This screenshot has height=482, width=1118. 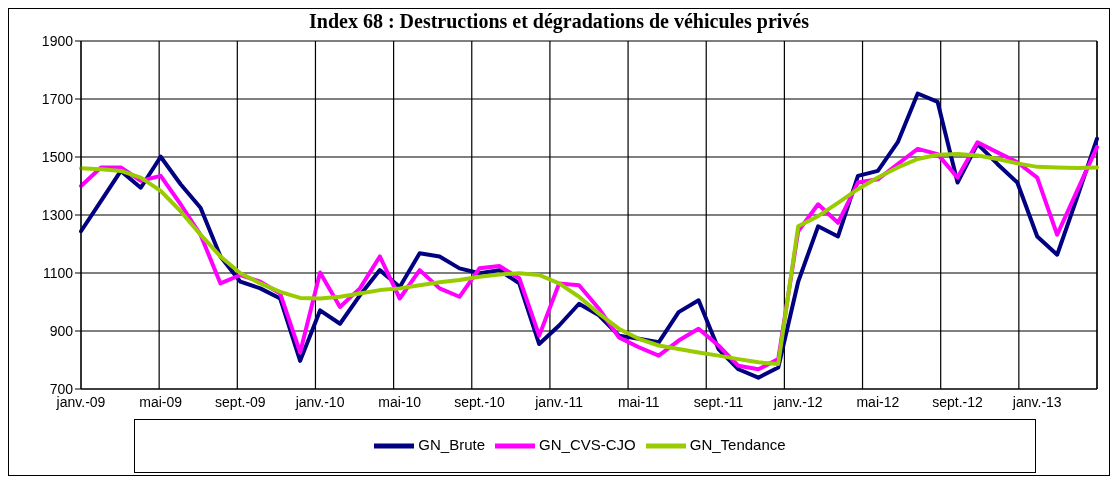 I want to click on x-tick-label: sept.-12, so click(x=958, y=401).